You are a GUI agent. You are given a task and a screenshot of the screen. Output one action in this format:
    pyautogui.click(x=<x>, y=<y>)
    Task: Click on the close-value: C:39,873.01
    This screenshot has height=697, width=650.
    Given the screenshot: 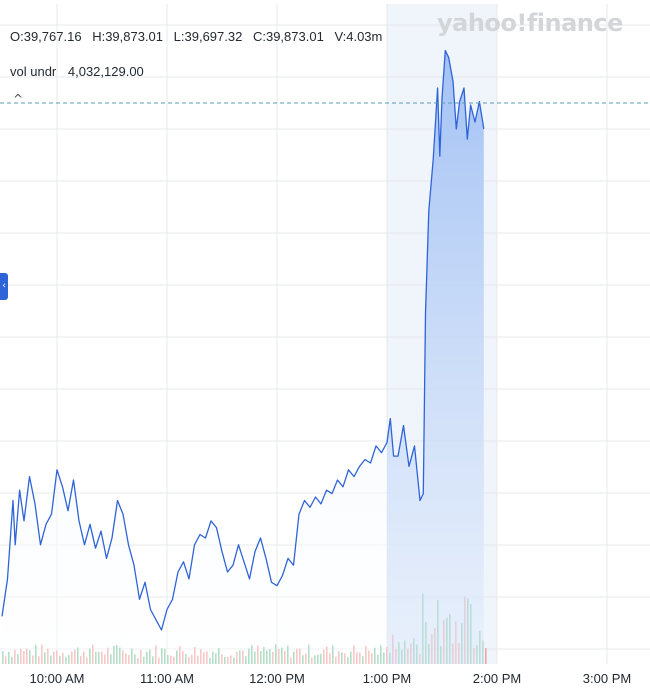 What is the action you would take?
    pyautogui.click(x=288, y=36)
    